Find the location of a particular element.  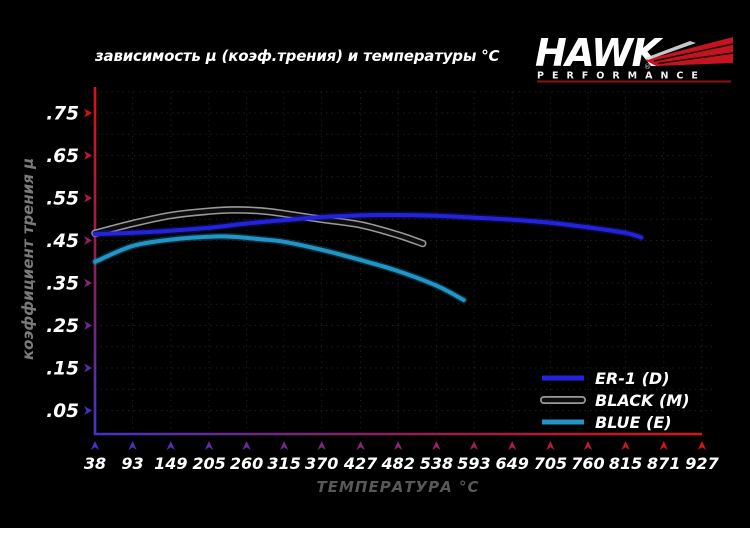

svg-text: .75 is located at coordinates (62, 114).